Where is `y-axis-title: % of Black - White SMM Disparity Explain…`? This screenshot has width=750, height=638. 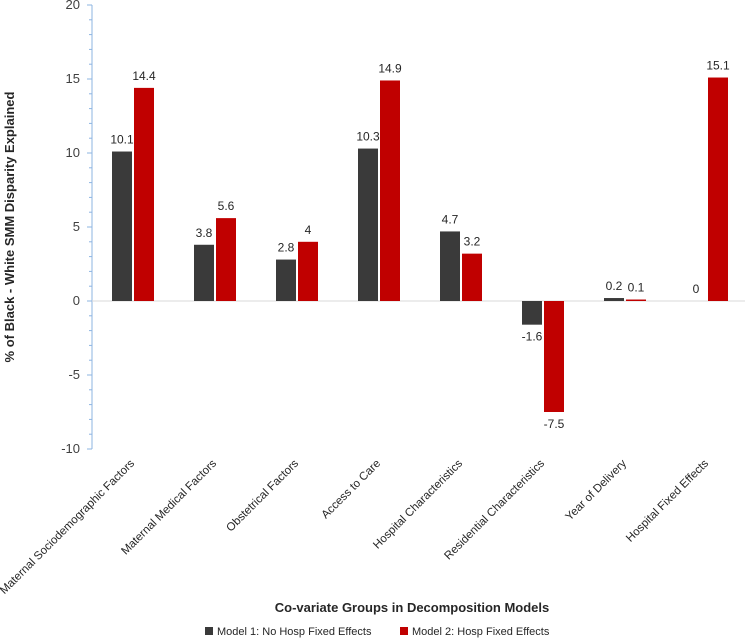 y-axis-title: % of Black - White SMM Disparity Explain… is located at coordinates (9, 227).